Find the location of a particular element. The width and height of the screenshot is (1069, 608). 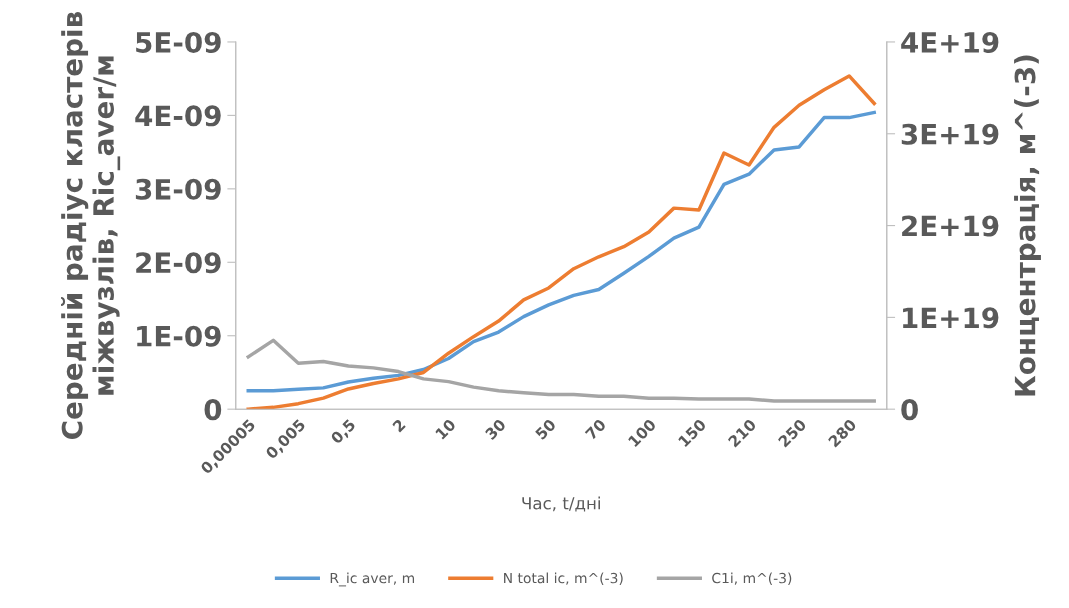

x-tick-label: 50 is located at coordinates (545, 429).